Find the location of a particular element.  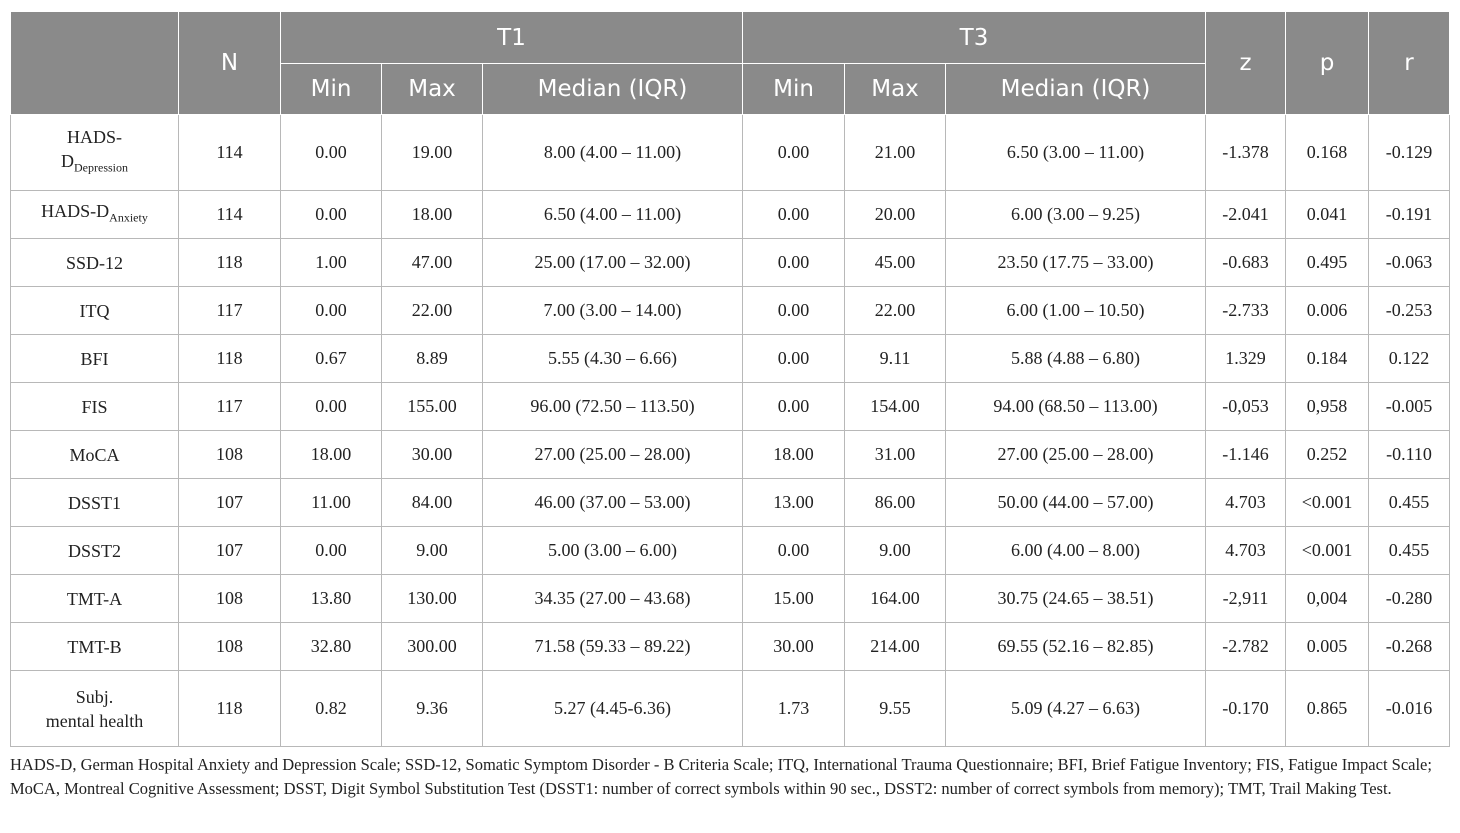

row-label: FIS is located at coordinates (94, 406).